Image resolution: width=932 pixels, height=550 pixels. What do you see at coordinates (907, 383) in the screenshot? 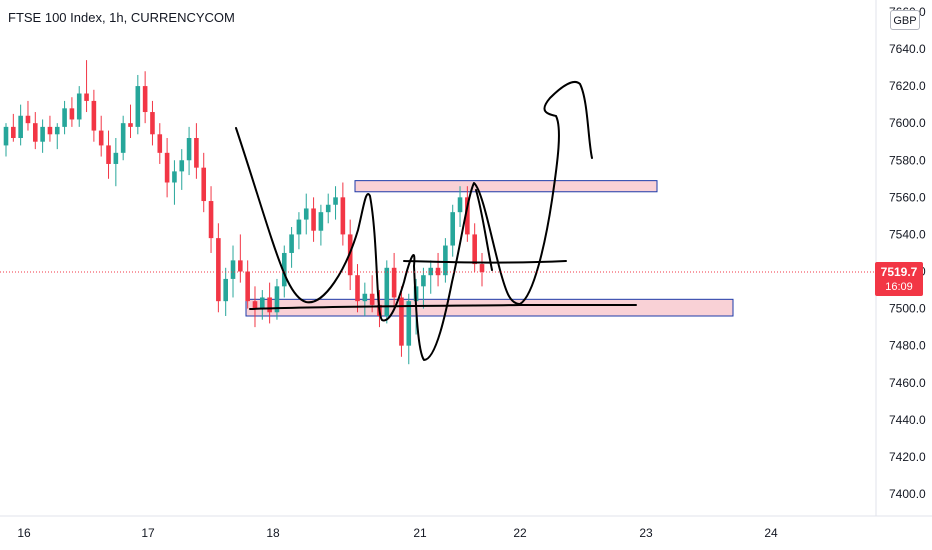
I see `price-tick-label-9: 7460.0` at bounding box center [907, 383].